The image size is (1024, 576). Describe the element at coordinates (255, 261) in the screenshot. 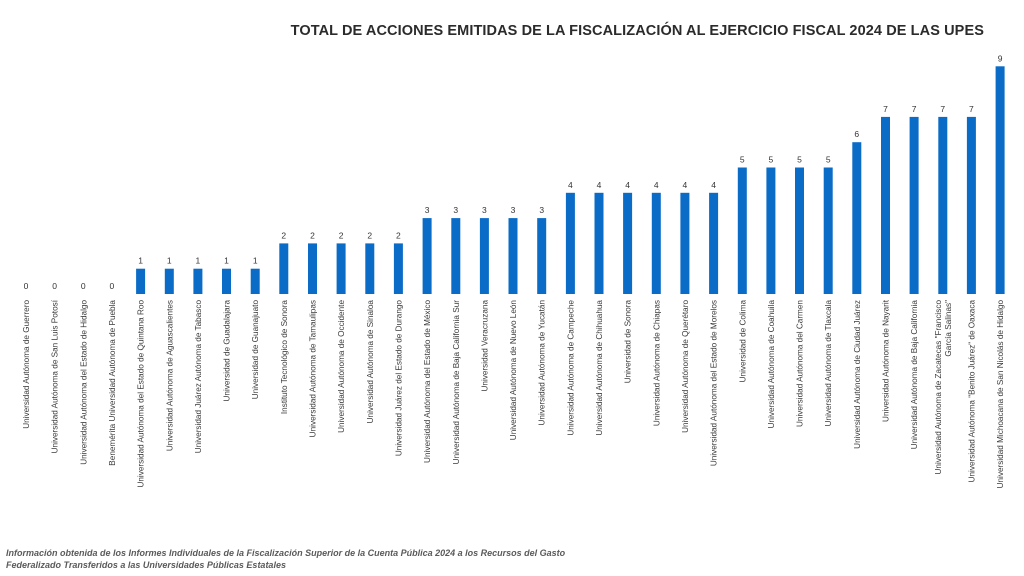

I see `data-label-8: 1` at that location.